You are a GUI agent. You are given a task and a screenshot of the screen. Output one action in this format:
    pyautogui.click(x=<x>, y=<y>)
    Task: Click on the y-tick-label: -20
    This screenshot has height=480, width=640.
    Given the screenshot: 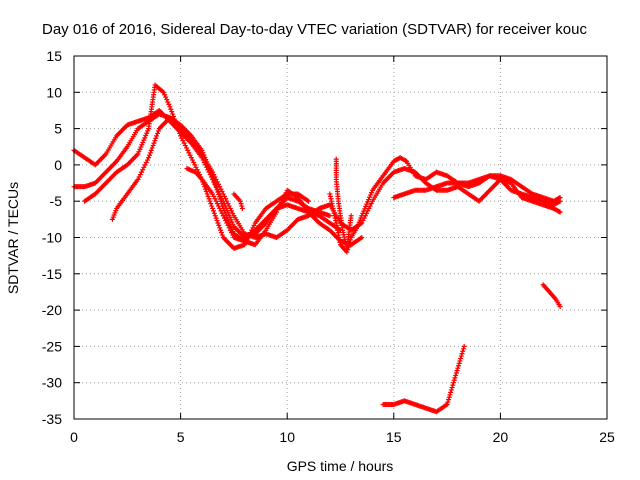 What is the action you would take?
    pyautogui.click(x=52, y=310)
    